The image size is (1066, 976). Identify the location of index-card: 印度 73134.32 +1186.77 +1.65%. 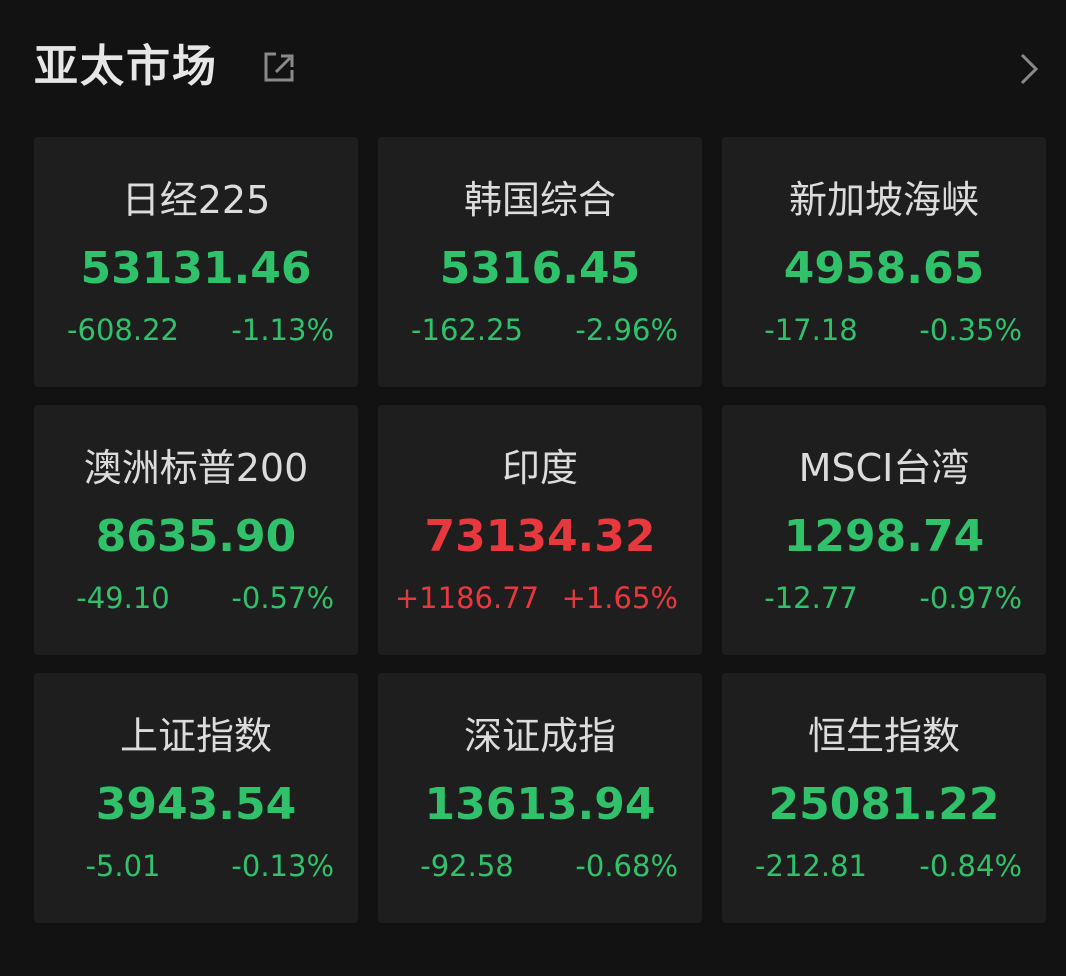
(540, 530).